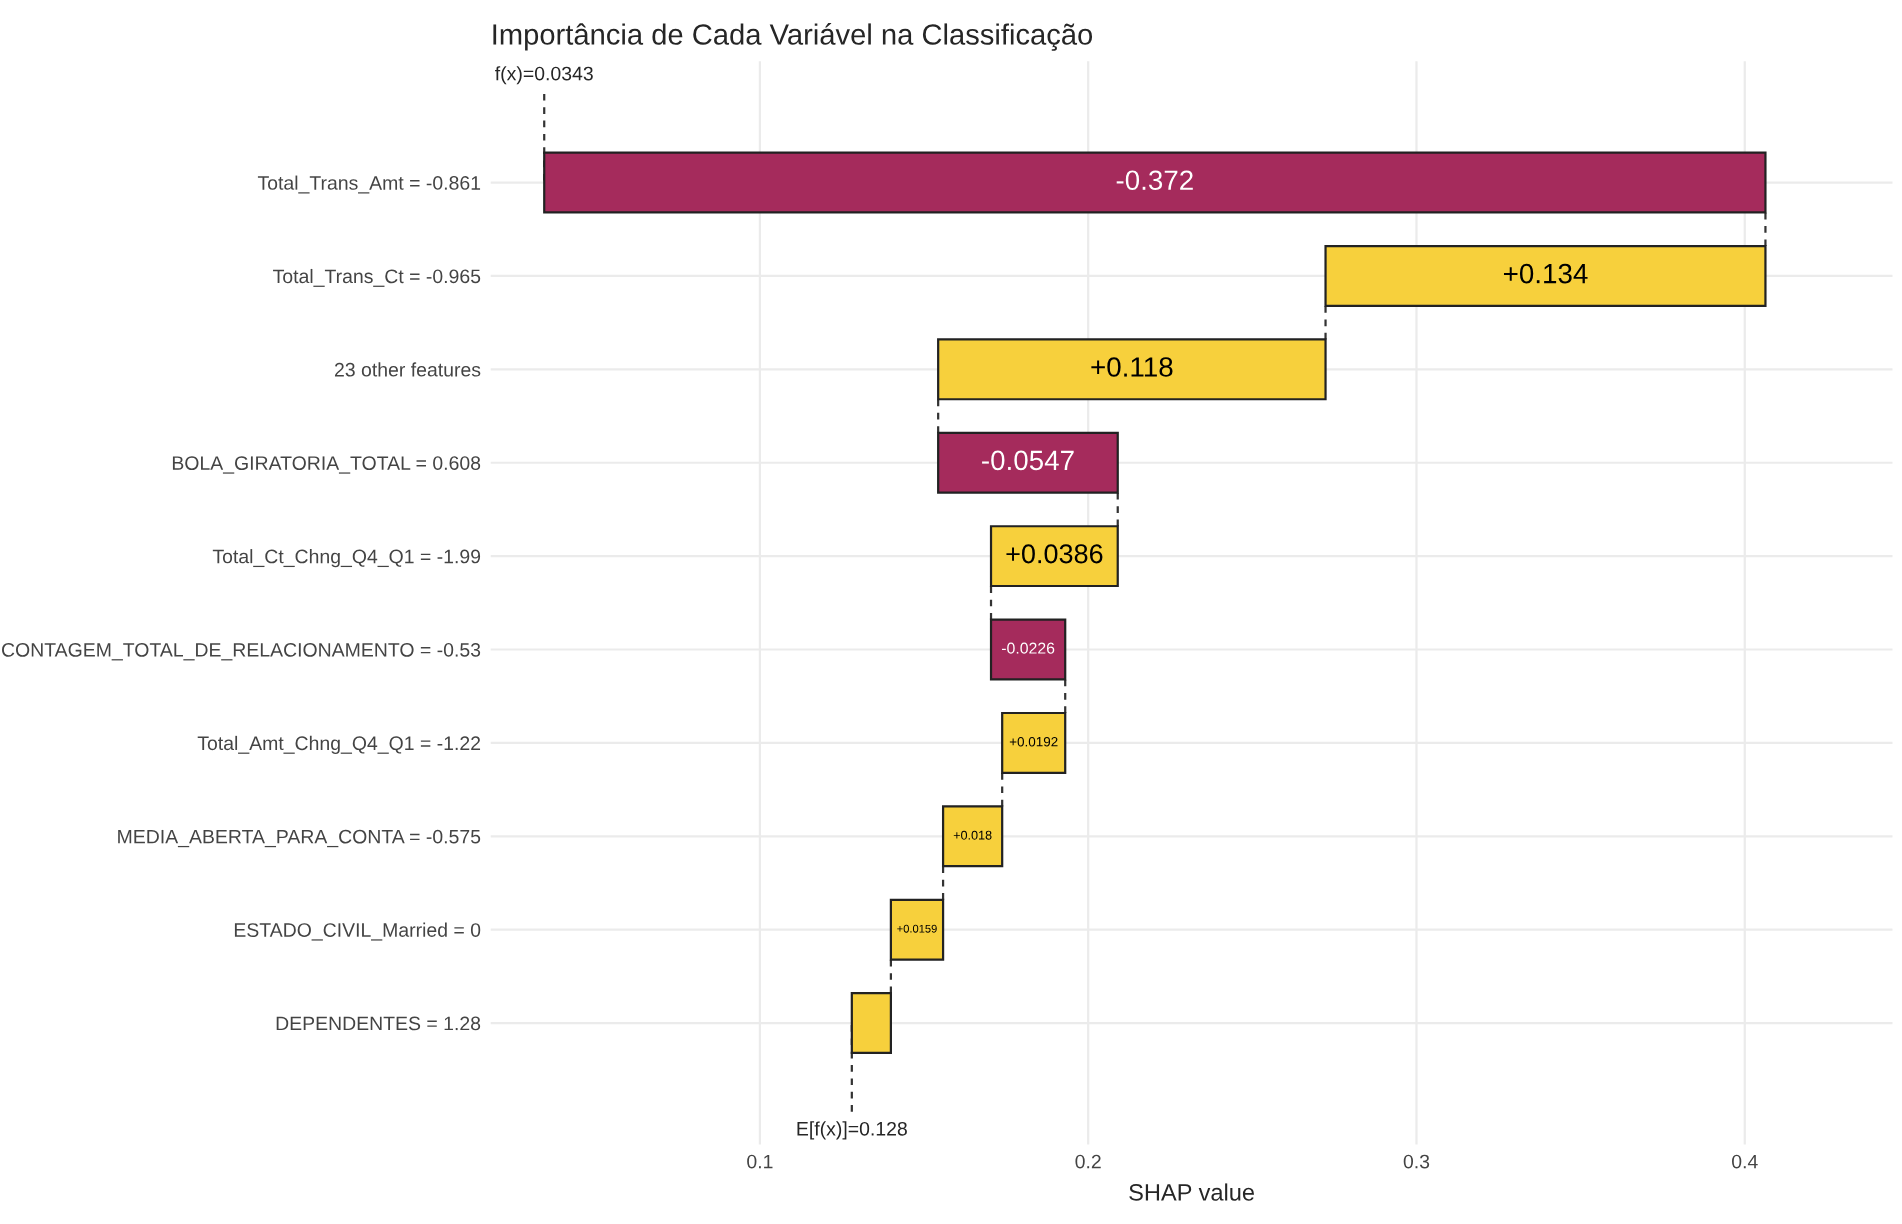 This screenshot has width=1902, height=1224. I want to click on data-label: -0.372, so click(1154, 180).